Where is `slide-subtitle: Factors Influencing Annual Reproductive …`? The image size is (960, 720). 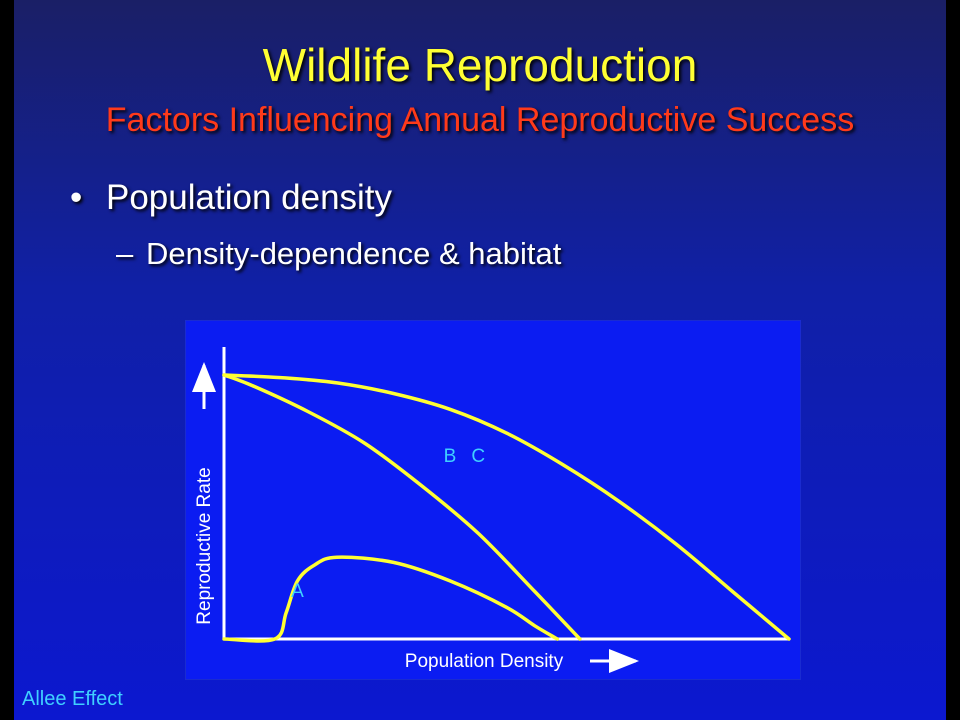 slide-subtitle: Factors Influencing Annual Reproductive … is located at coordinates (480, 120).